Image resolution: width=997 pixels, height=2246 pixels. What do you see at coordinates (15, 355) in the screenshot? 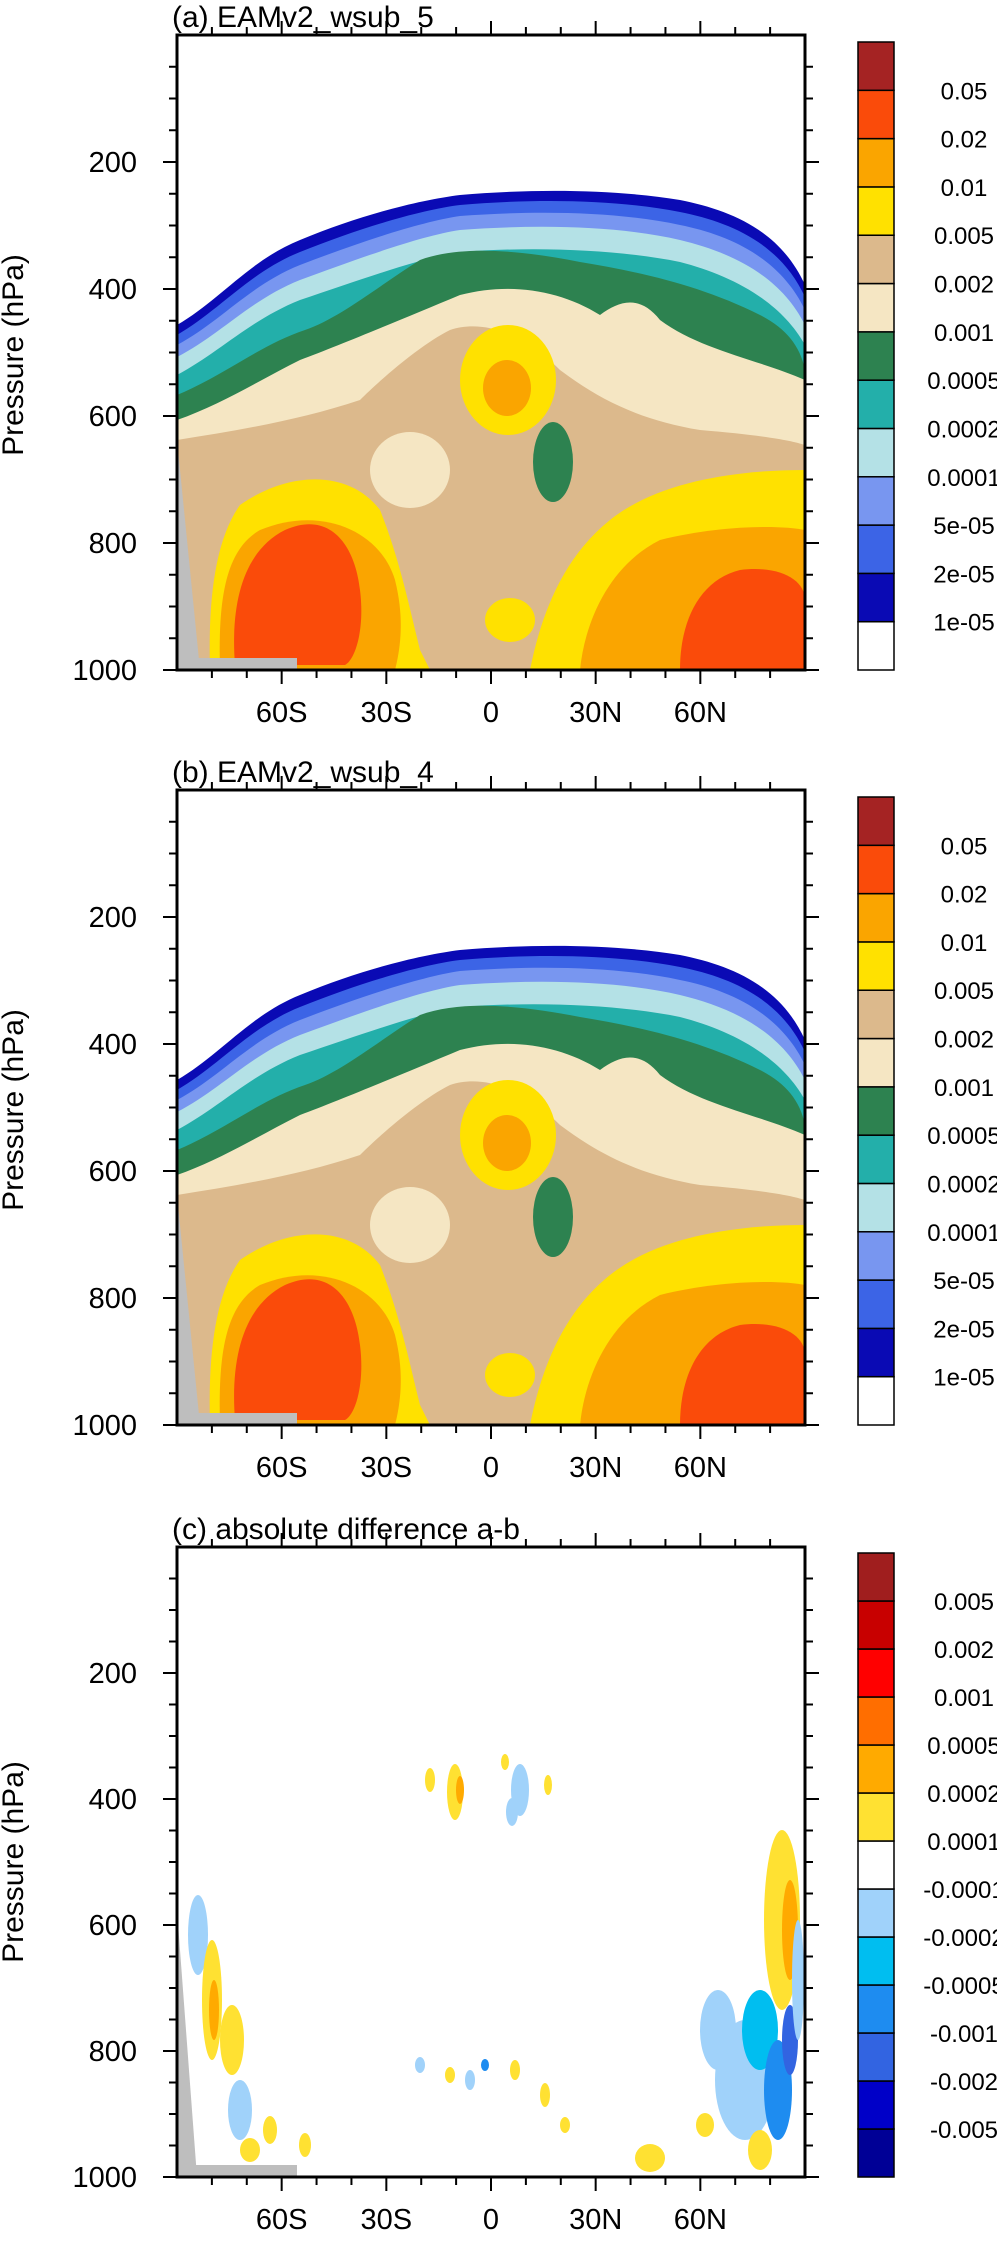
I see `panel-a-ylabel: Pressure (hPa)` at bounding box center [15, 355].